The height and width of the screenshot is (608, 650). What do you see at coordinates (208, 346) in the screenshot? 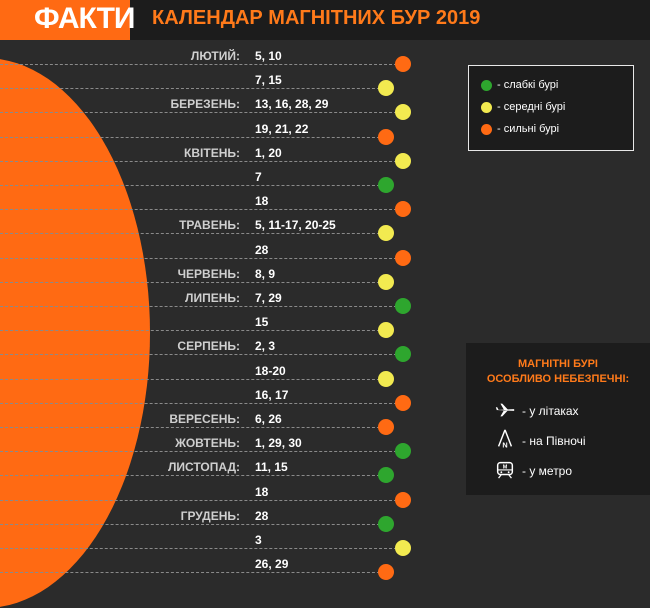
I see `month-label: СЕРПЕНЬ:` at bounding box center [208, 346].